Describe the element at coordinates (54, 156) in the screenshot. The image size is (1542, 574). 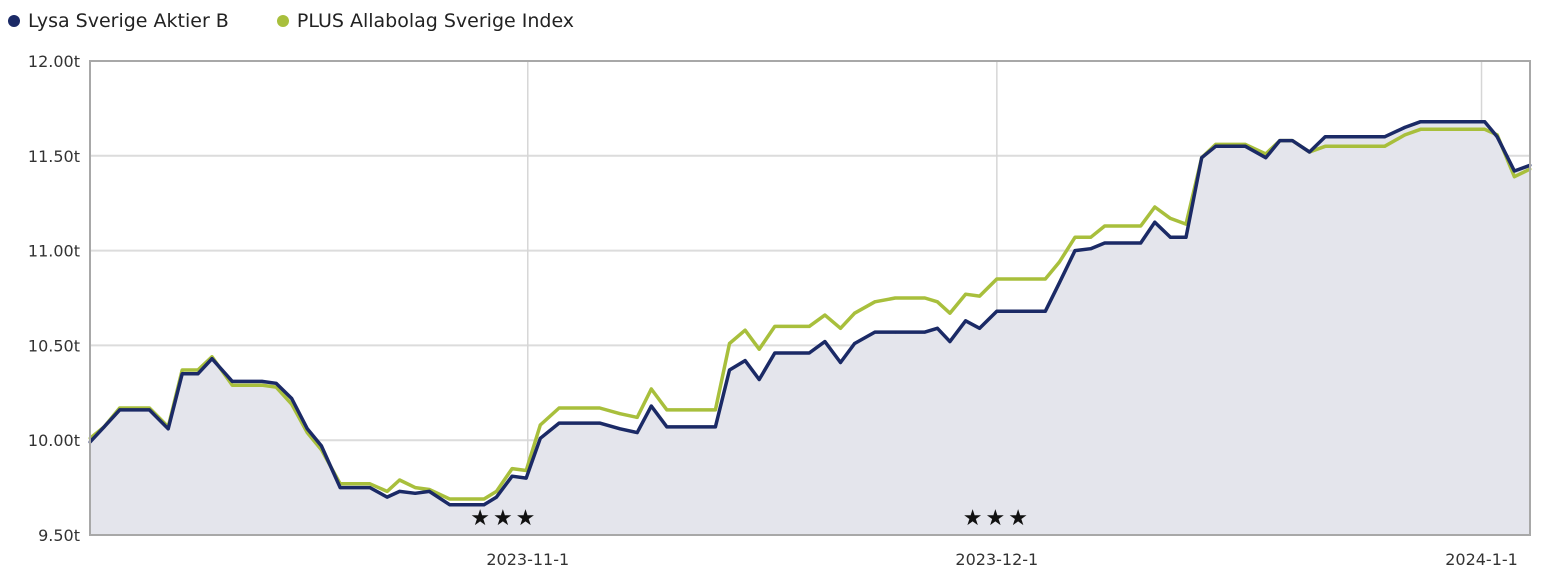
I see `y-tick-label: 11.50t` at that location.